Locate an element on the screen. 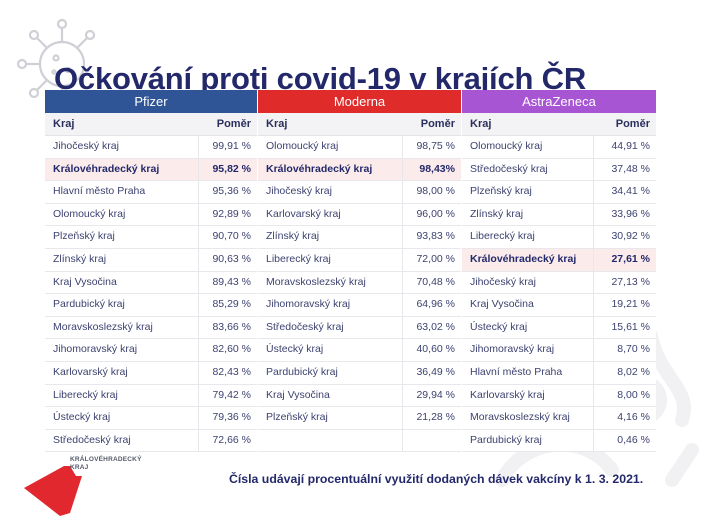  table-row: Hlavní město Praha 95,36 % is located at coordinates (151, 192).